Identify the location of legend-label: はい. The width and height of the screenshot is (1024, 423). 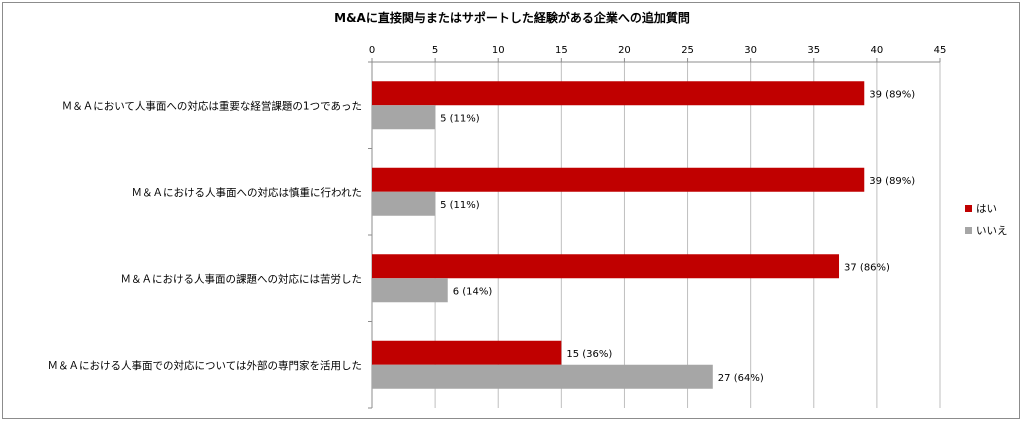
(986, 209).